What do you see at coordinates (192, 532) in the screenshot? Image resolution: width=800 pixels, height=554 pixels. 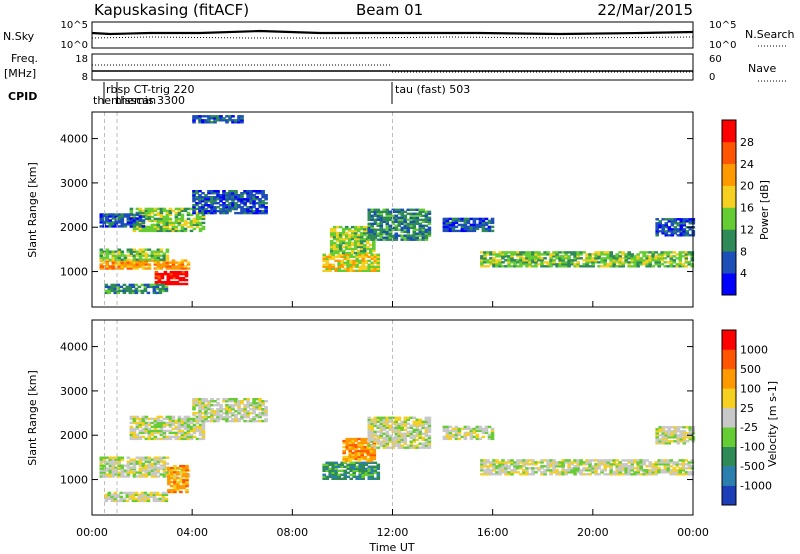 I see `x-tick-label: 04:00` at bounding box center [192, 532].